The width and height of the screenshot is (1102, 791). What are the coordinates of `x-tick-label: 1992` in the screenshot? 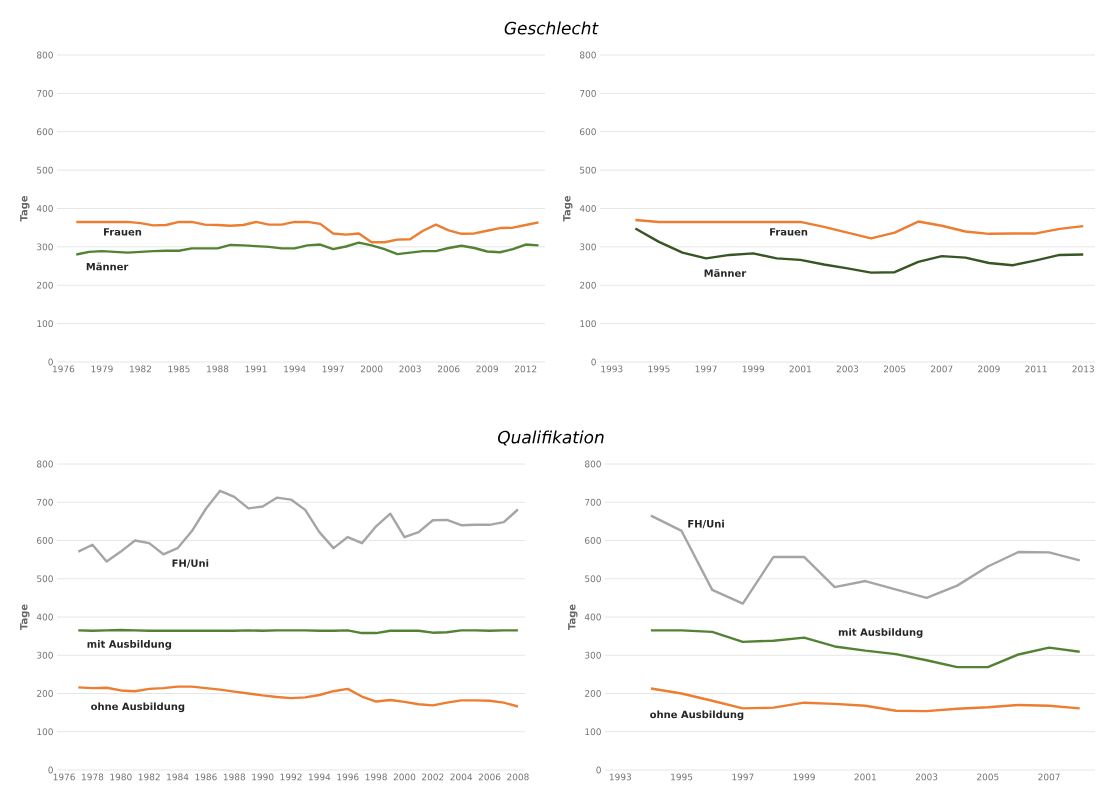 It's located at (291, 777).